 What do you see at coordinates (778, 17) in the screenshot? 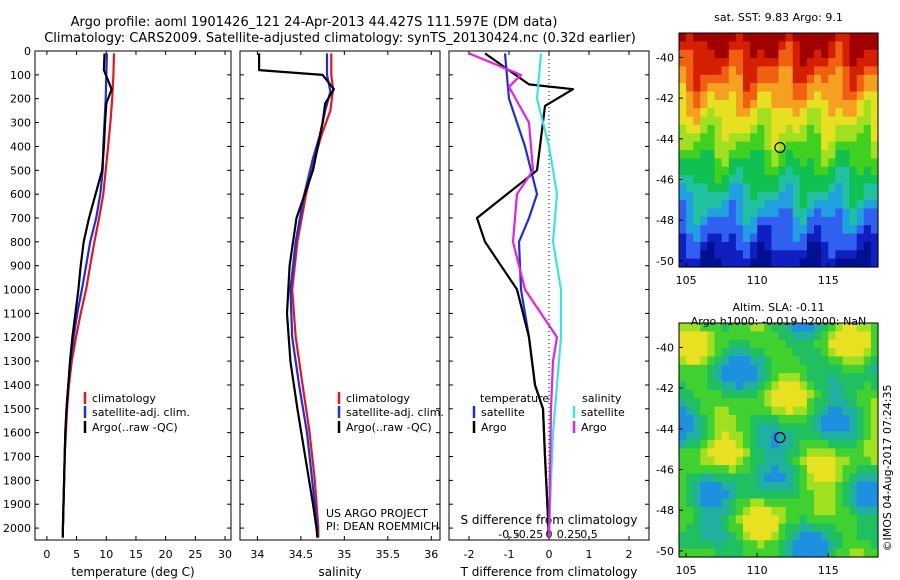
I see `map-title: sat. SST: 9.83 Argo: 9.1` at bounding box center [778, 17].